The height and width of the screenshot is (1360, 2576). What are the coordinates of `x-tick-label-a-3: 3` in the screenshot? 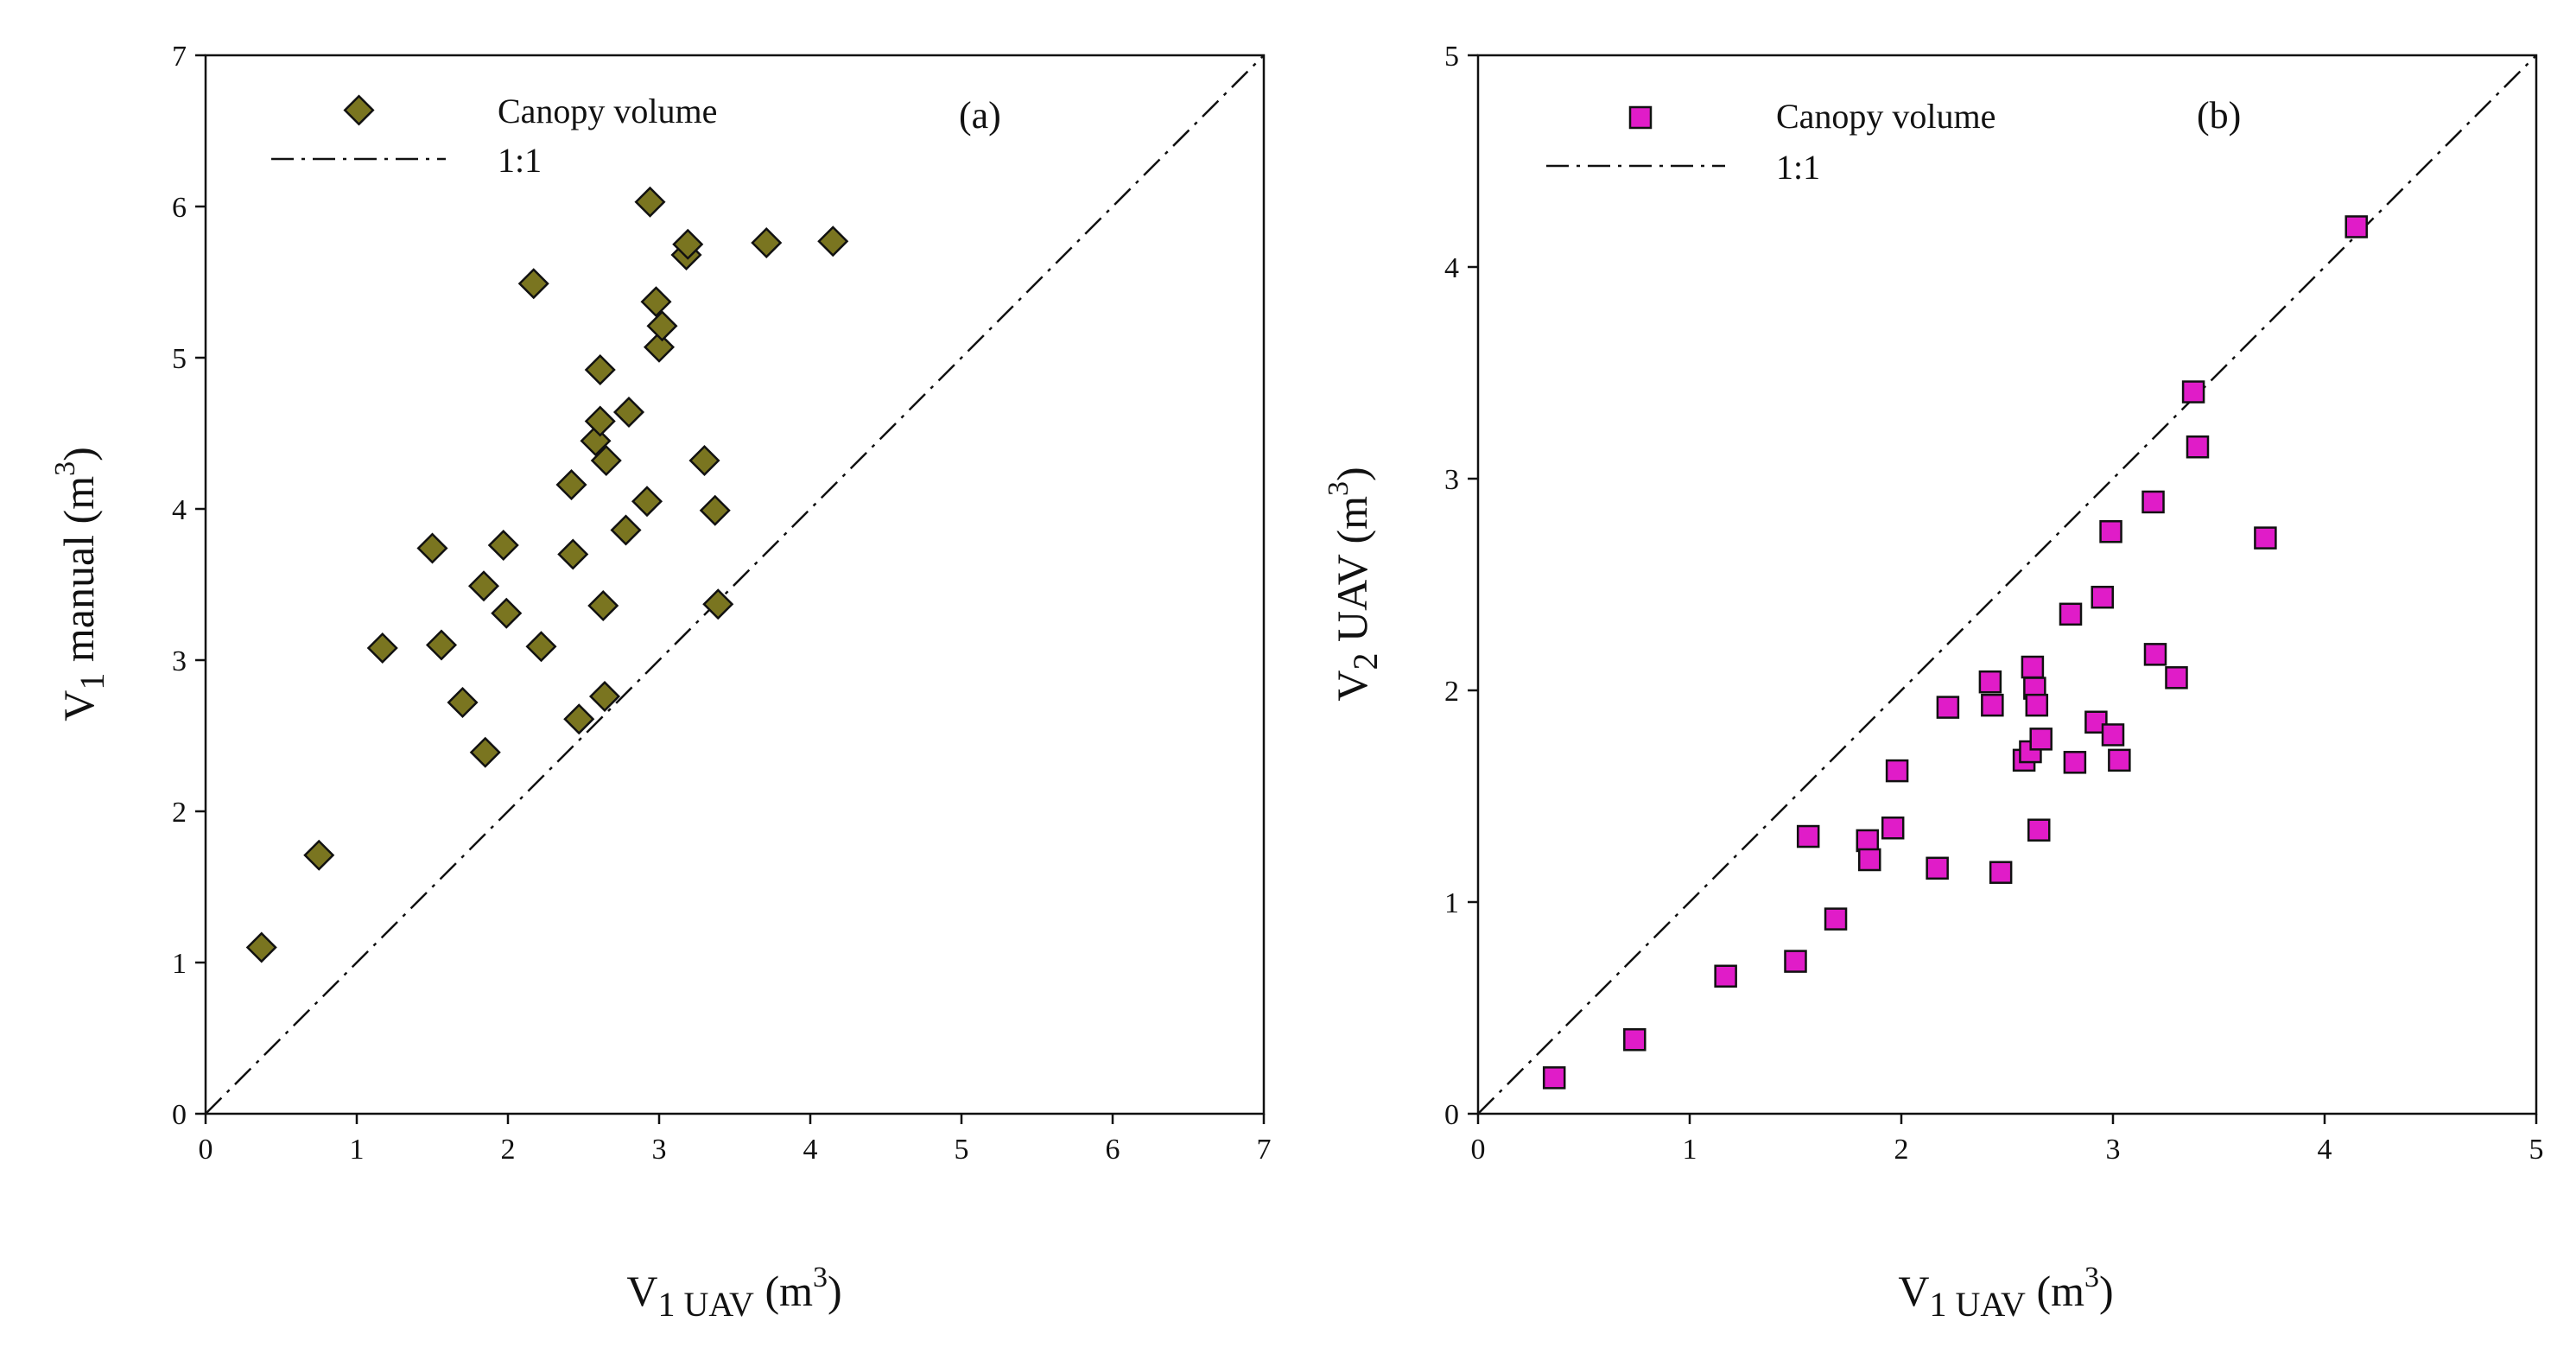 It's located at (659, 1150).